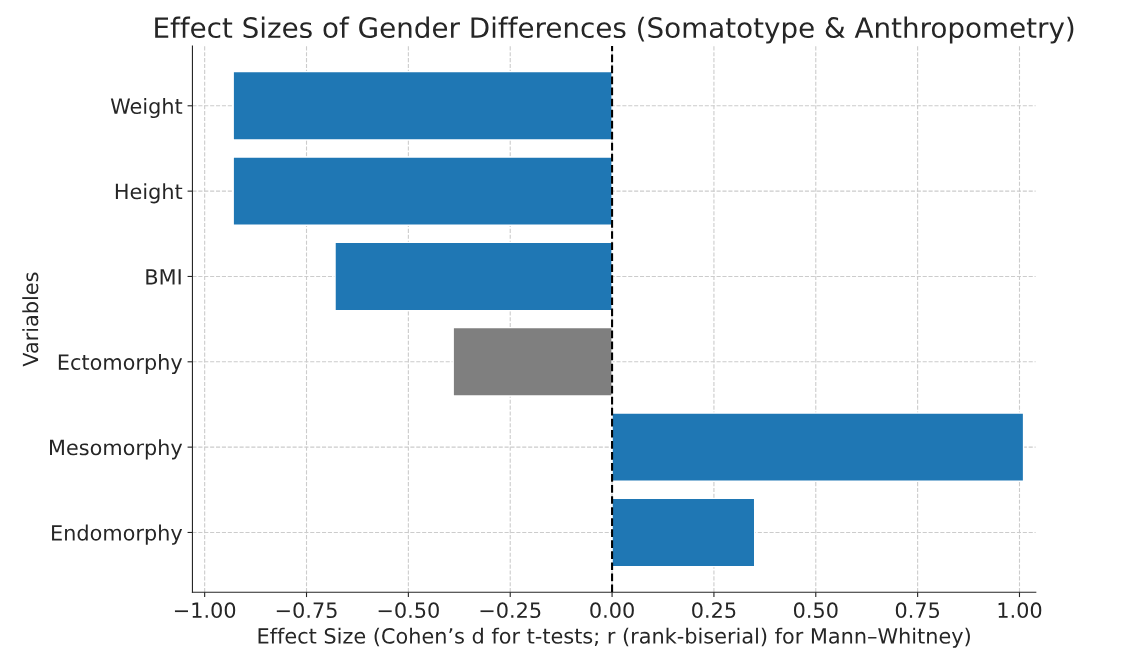 This screenshot has height=658, width=1132. Describe the element at coordinates (815, 610) in the screenshot. I see `x-tick-label: 0.50` at that location.